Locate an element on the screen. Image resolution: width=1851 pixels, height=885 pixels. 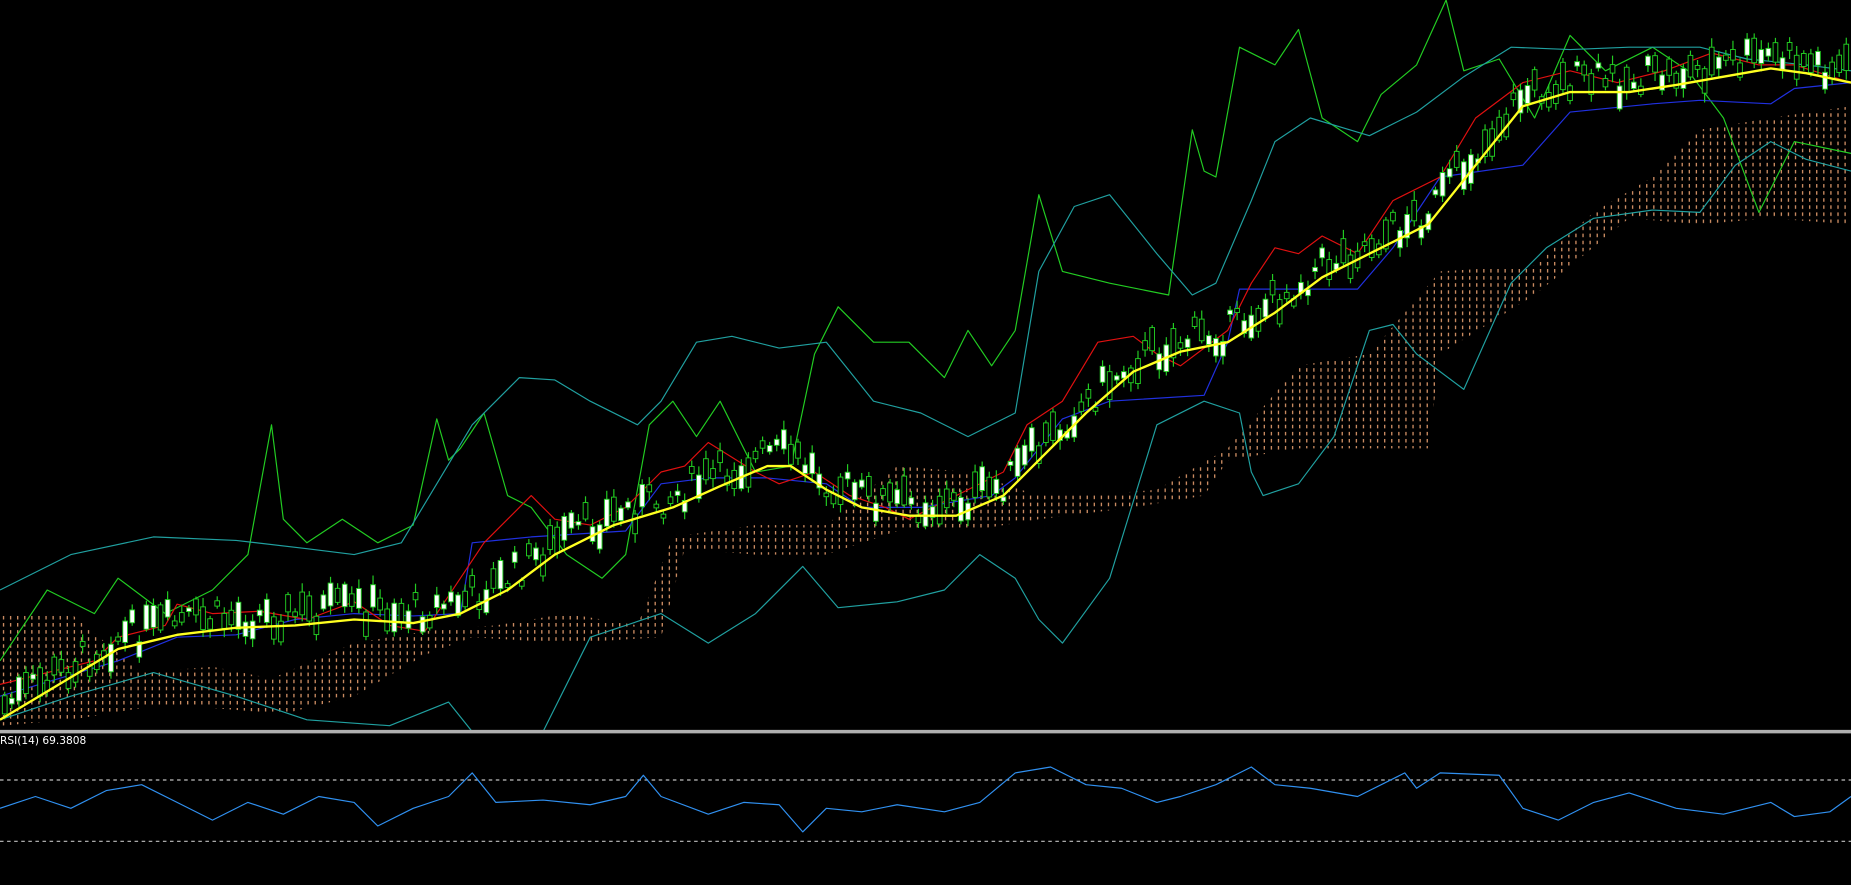
indicator-label: RSI(14) 69.3808 is located at coordinates (43, 740).